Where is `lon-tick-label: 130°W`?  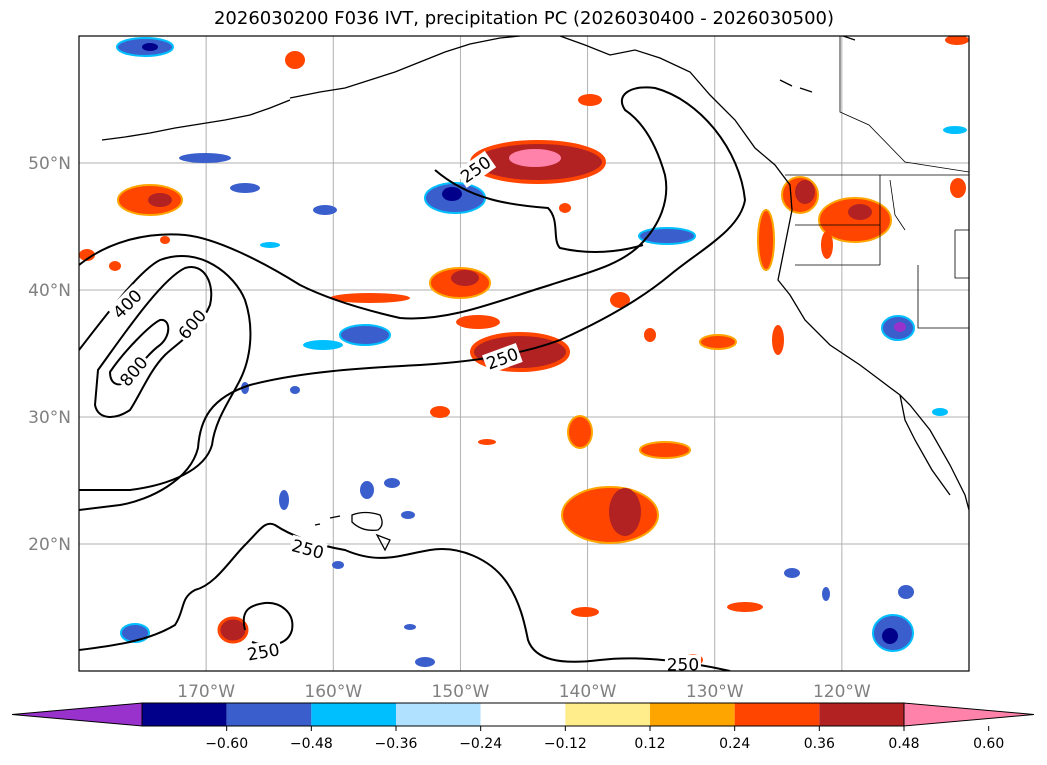 lon-tick-label: 130°W is located at coordinates (715, 692).